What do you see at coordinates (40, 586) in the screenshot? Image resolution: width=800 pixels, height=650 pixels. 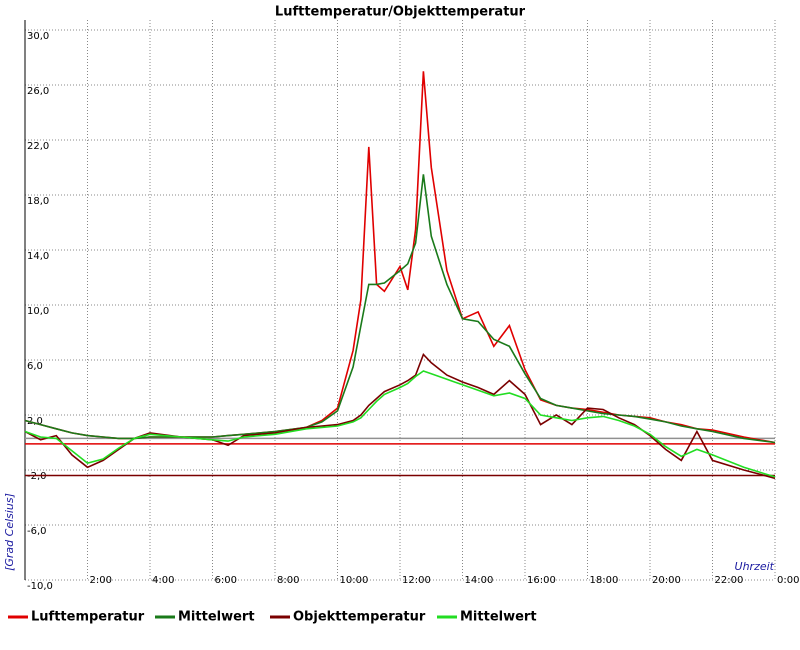 I see `y-tick-label: -10,0` at bounding box center [40, 586].